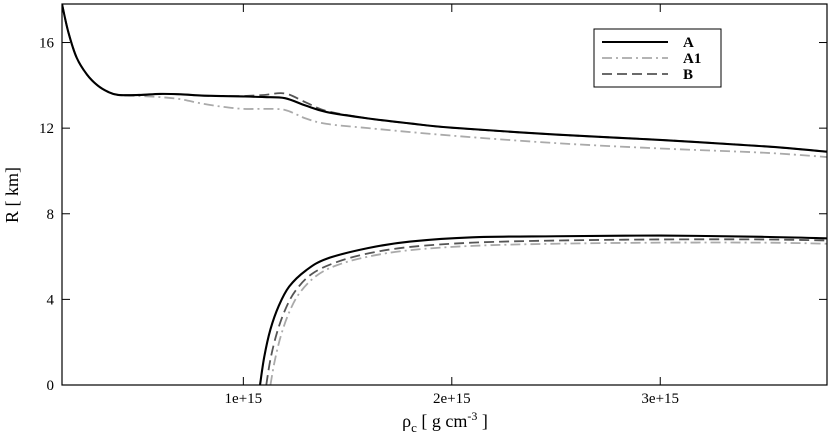  I want to click on x-tick-label: 3e+15, so click(660, 399).